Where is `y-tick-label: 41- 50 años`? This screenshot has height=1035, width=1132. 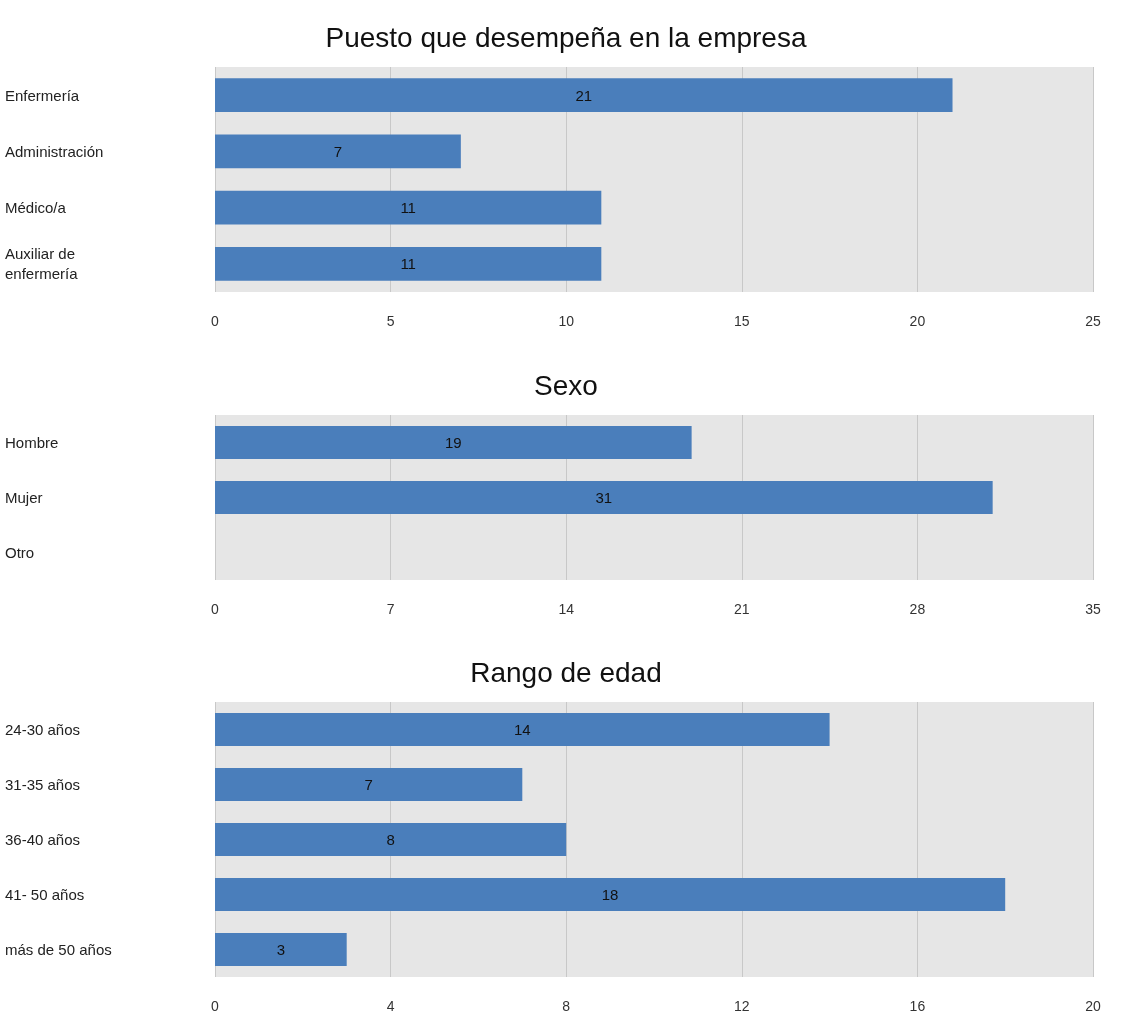
y-tick-label: 41- 50 años is located at coordinates (45, 894).